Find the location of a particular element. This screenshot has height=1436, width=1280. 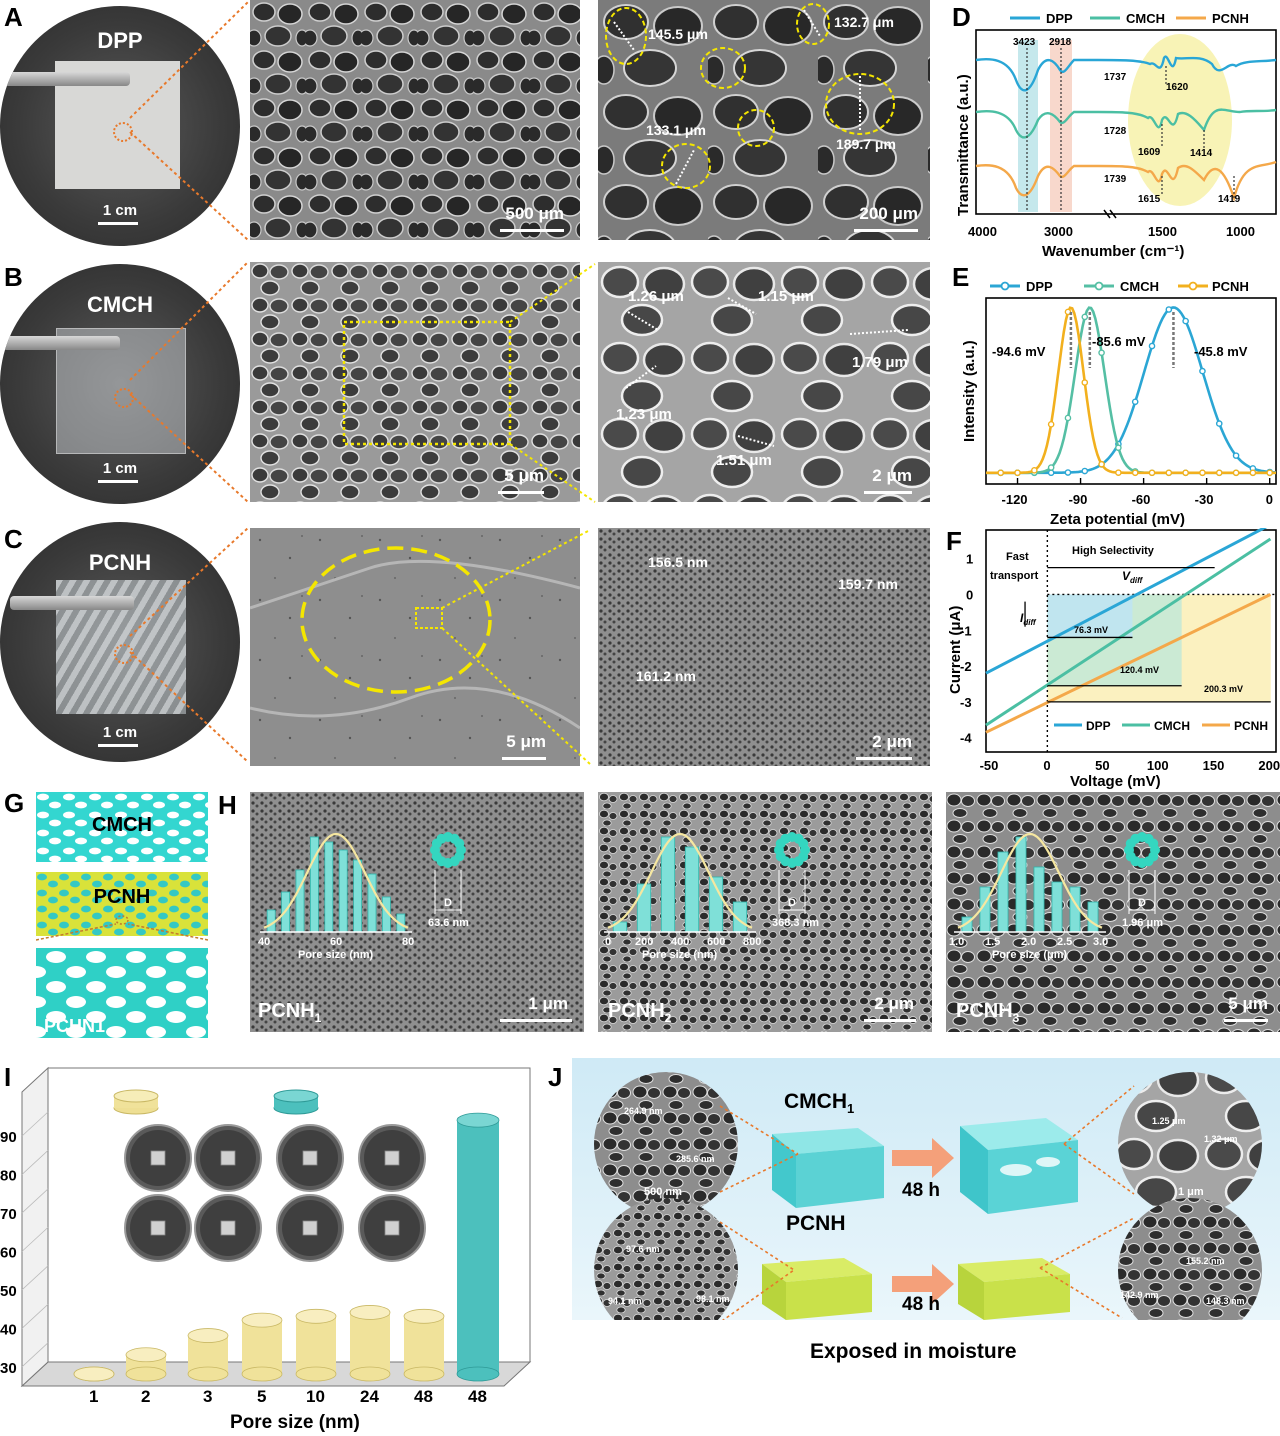

series-line-cmch is located at coordinates (1126, 123).